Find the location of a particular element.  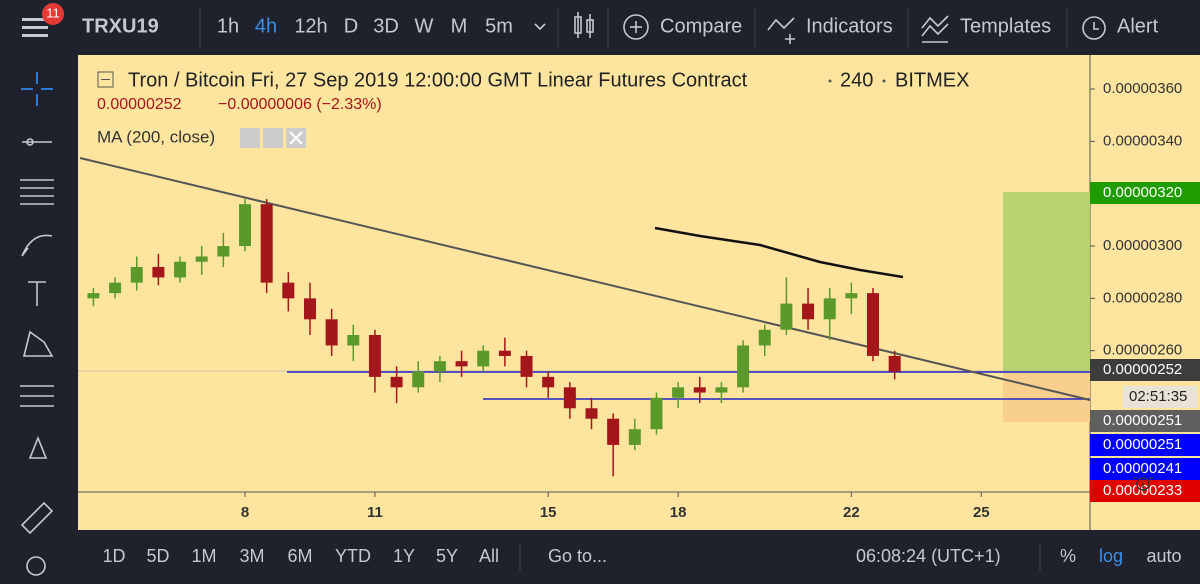

templates: Templates is located at coordinates (1005, 26).